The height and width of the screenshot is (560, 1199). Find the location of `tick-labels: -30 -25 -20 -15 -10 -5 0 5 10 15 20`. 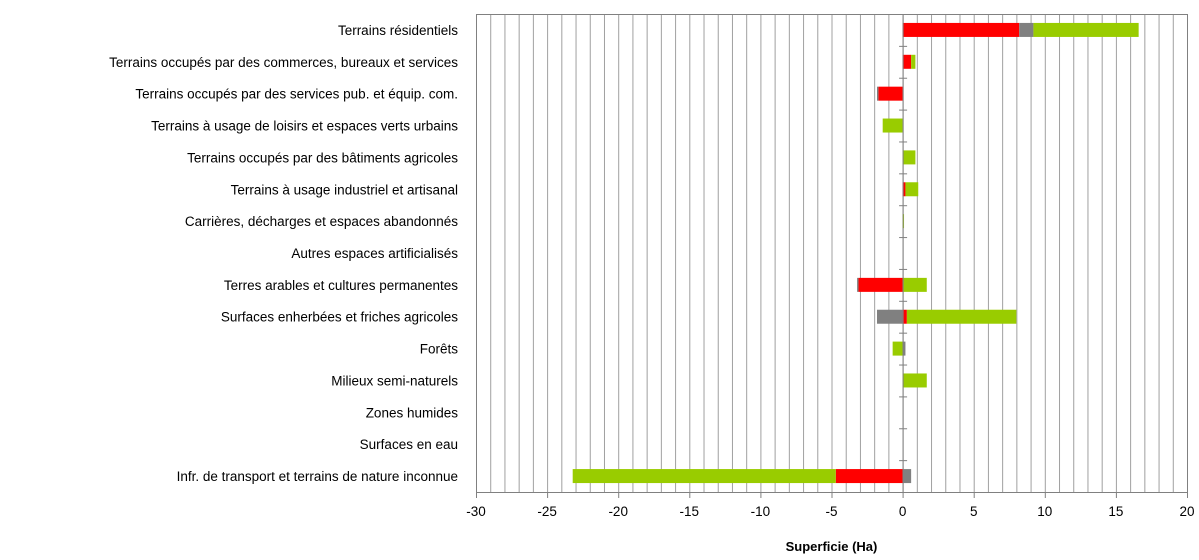

tick-labels: -30 -25 -20 -15 -10 -5 0 5 10 15 20 is located at coordinates (830, 511).